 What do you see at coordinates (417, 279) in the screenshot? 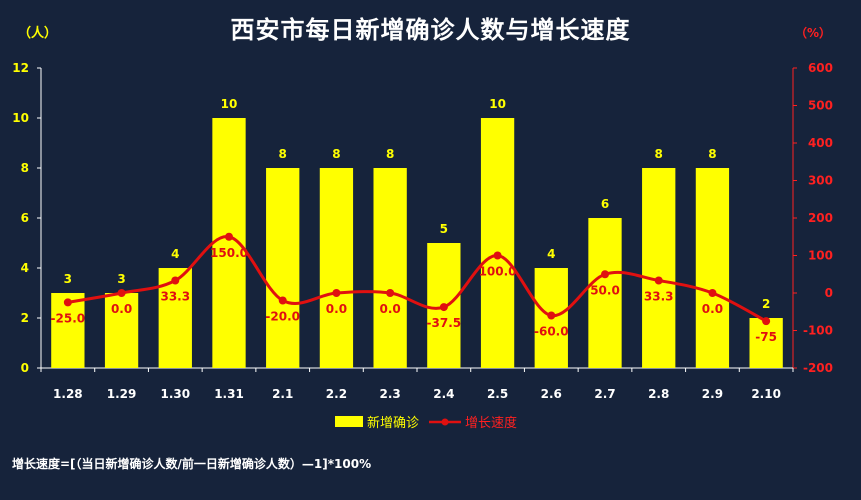
I see `growth-rate-line` at bounding box center [417, 279].